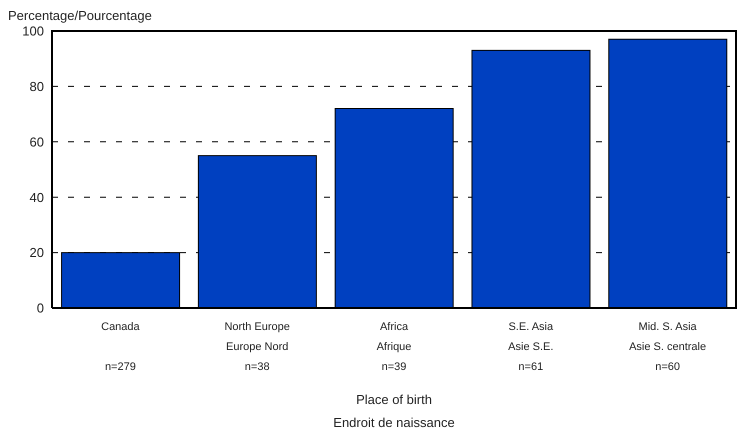 Image resolution: width=738 pixels, height=439 pixels. I want to click on x-axis-title: Place of birth Endroit de naissance, so click(394, 411).